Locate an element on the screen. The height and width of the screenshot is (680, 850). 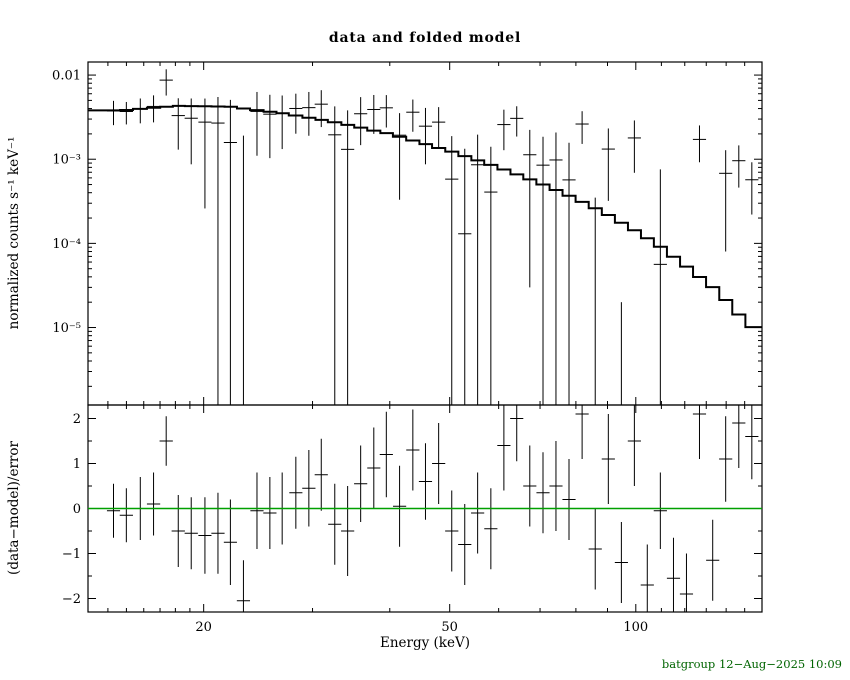
x-tick-label: 20 is located at coordinates (203, 627).